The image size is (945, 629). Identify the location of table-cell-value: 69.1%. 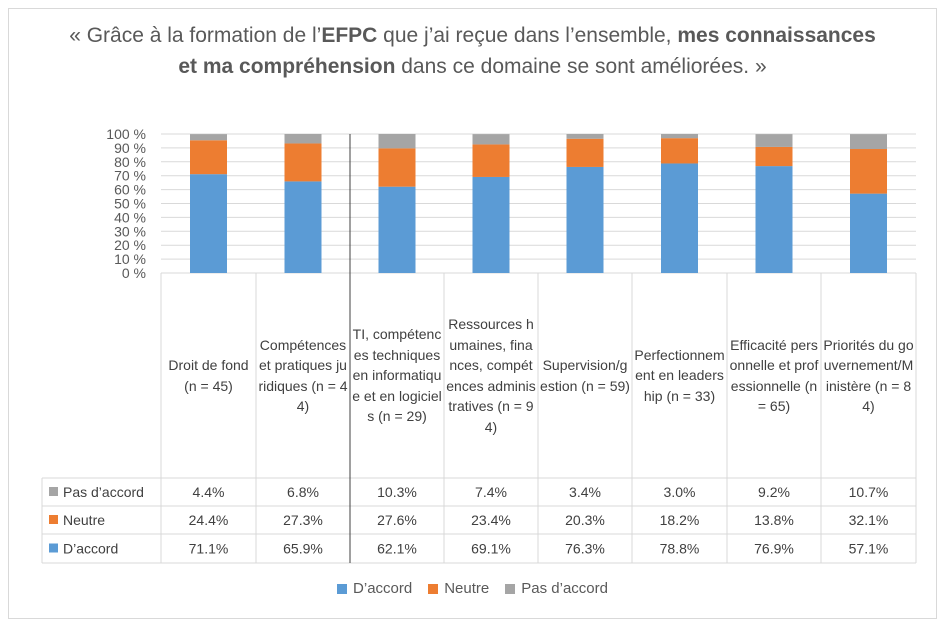
(491, 549).